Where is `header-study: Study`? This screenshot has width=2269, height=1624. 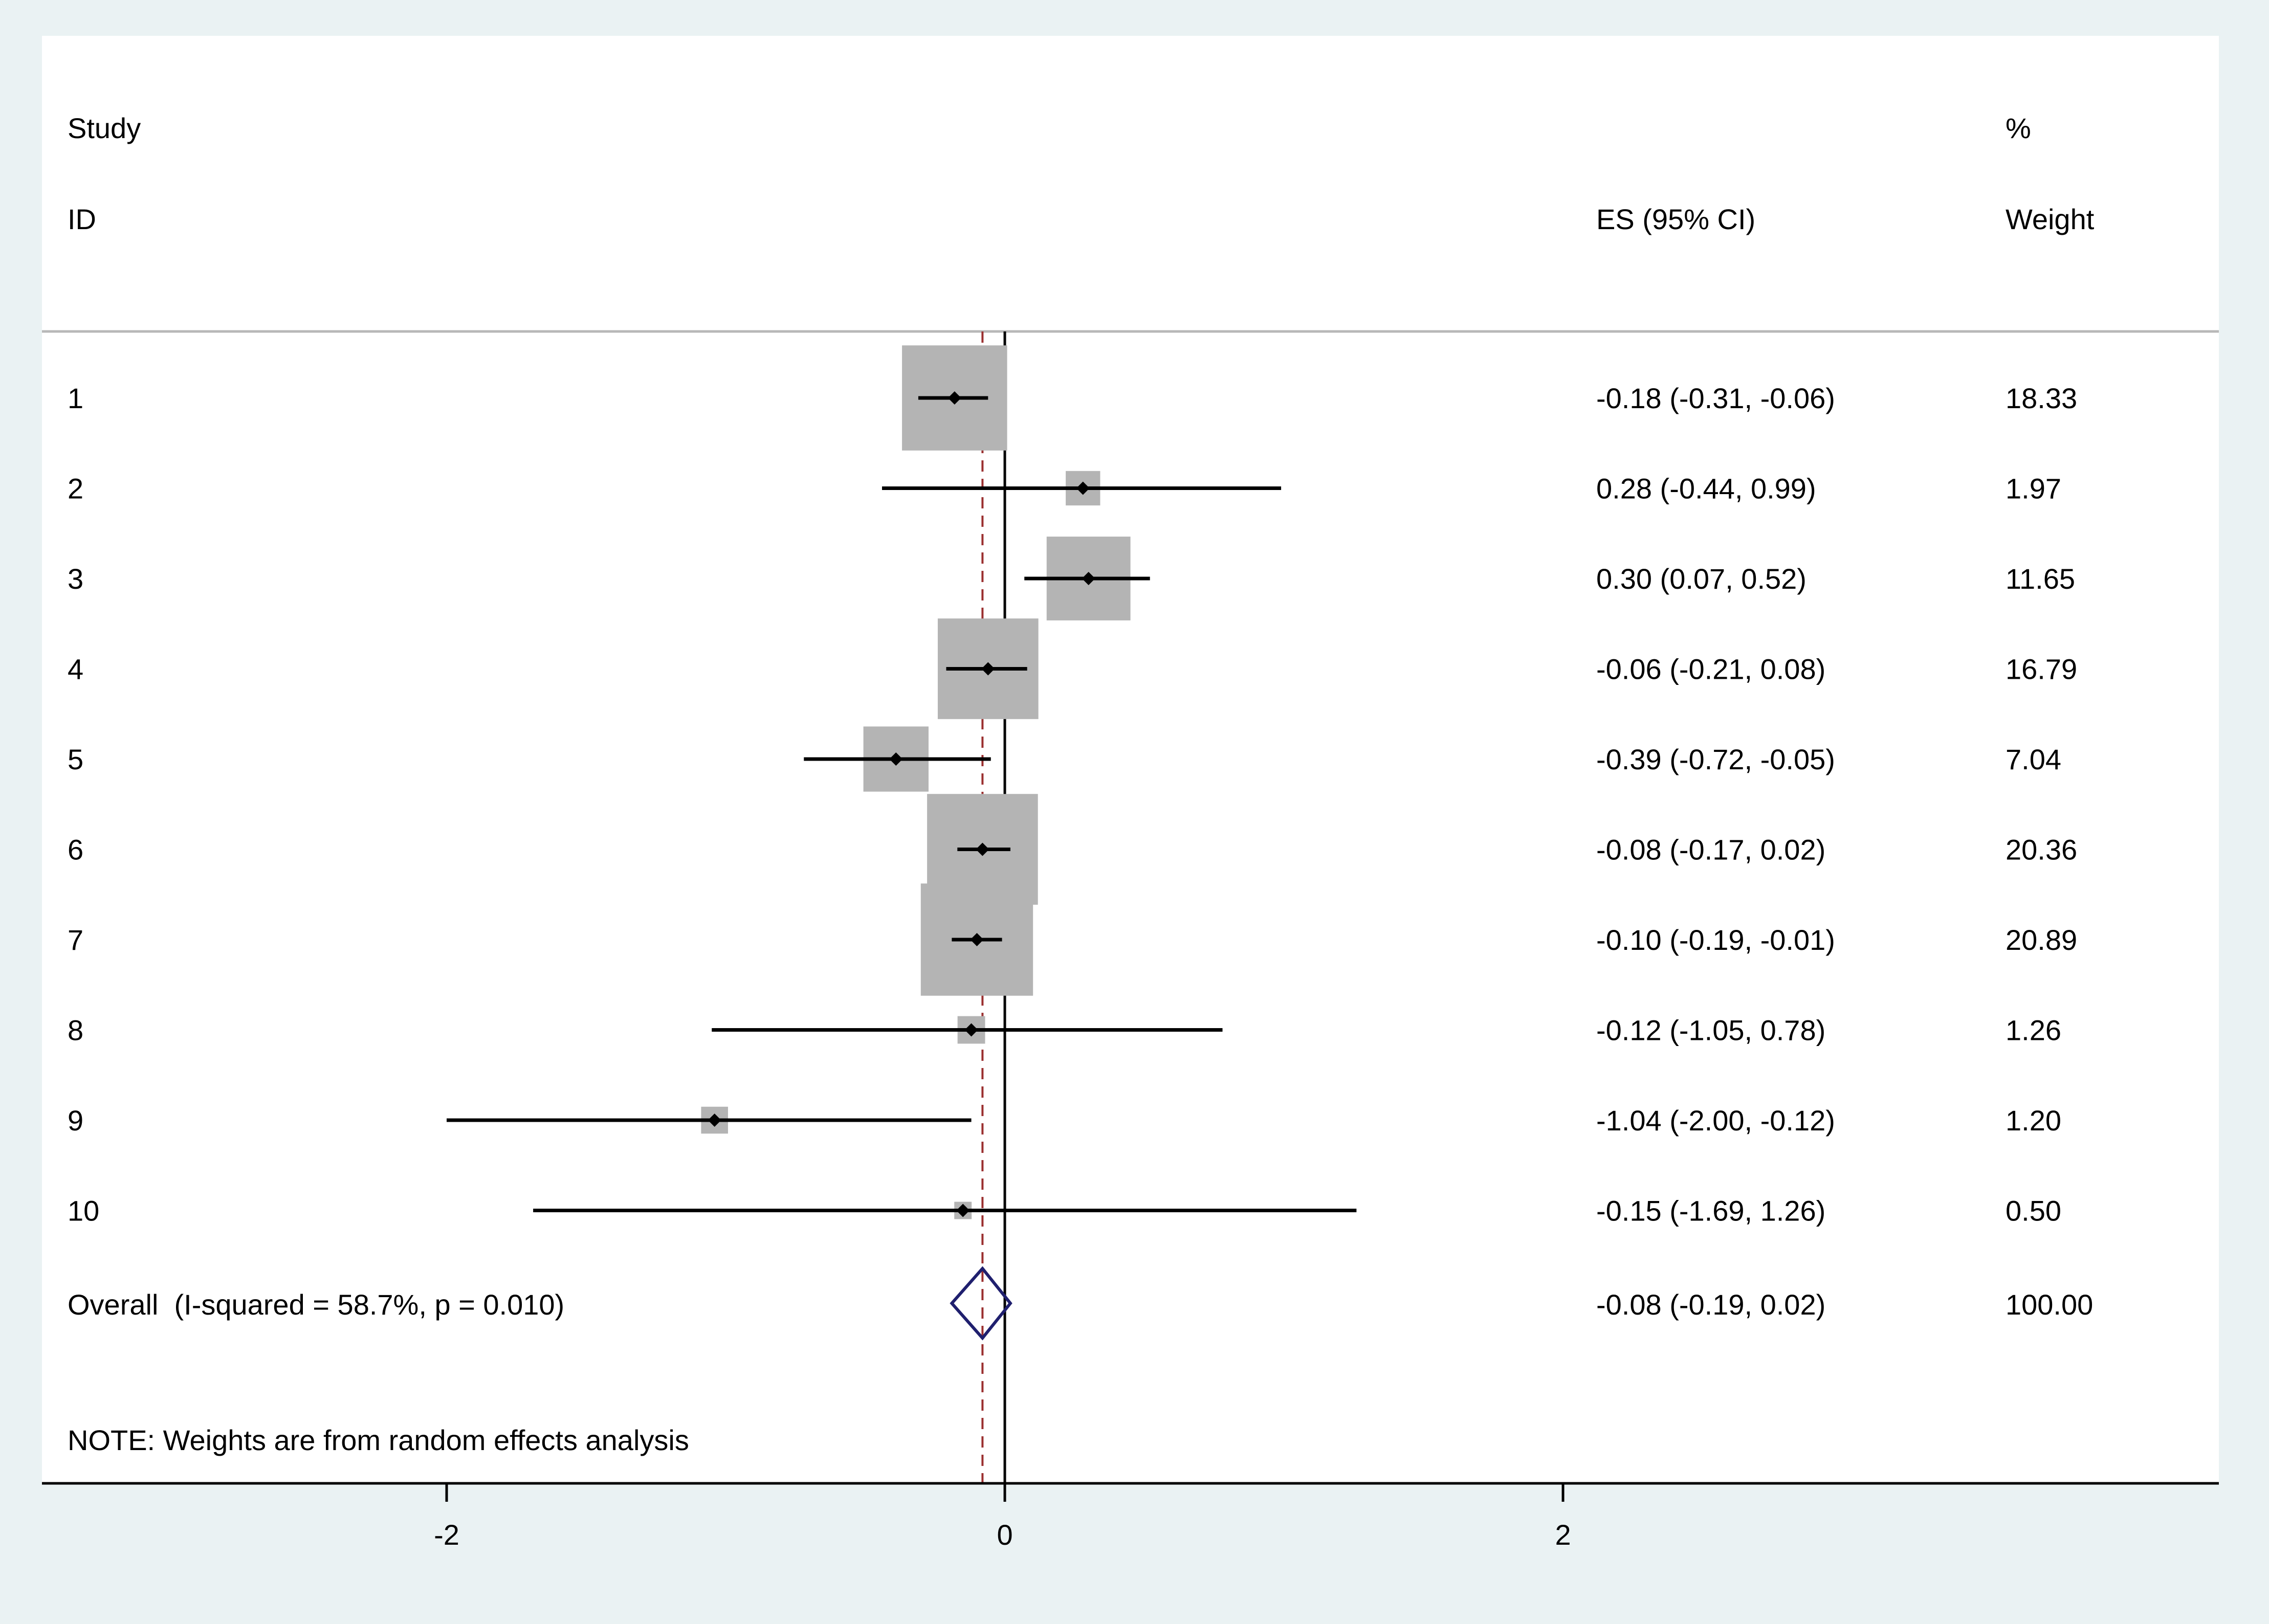 header-study: Study is located at coordinates (104, 128).